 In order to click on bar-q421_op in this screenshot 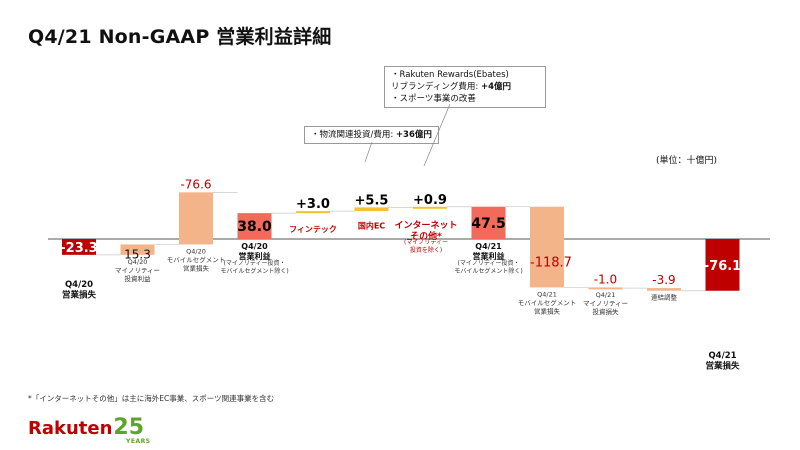, I will do `click(488, 222)`.